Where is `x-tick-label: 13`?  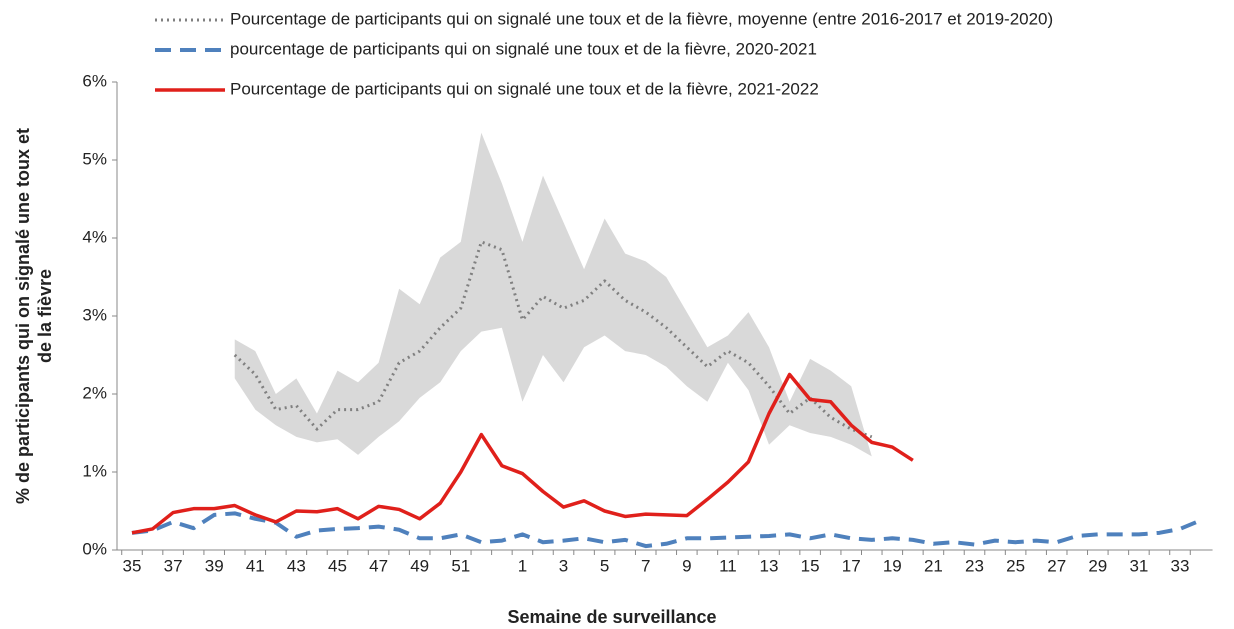 x-tick-label: 13 is located at coordinates (769, 565).